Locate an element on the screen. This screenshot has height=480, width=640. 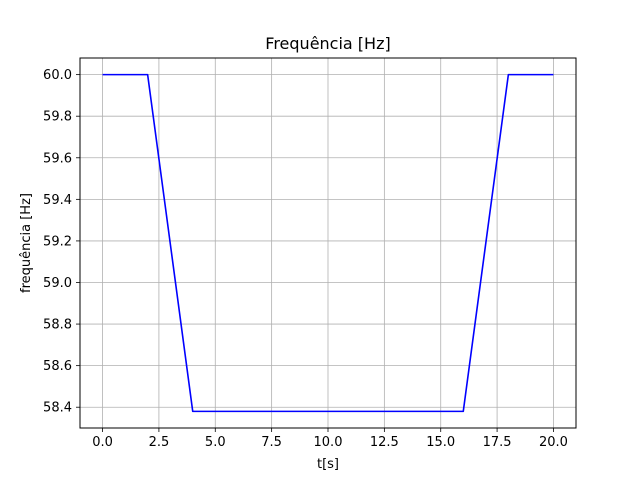
x-tick-label: 17.5 is located at coordinates (497, 442).